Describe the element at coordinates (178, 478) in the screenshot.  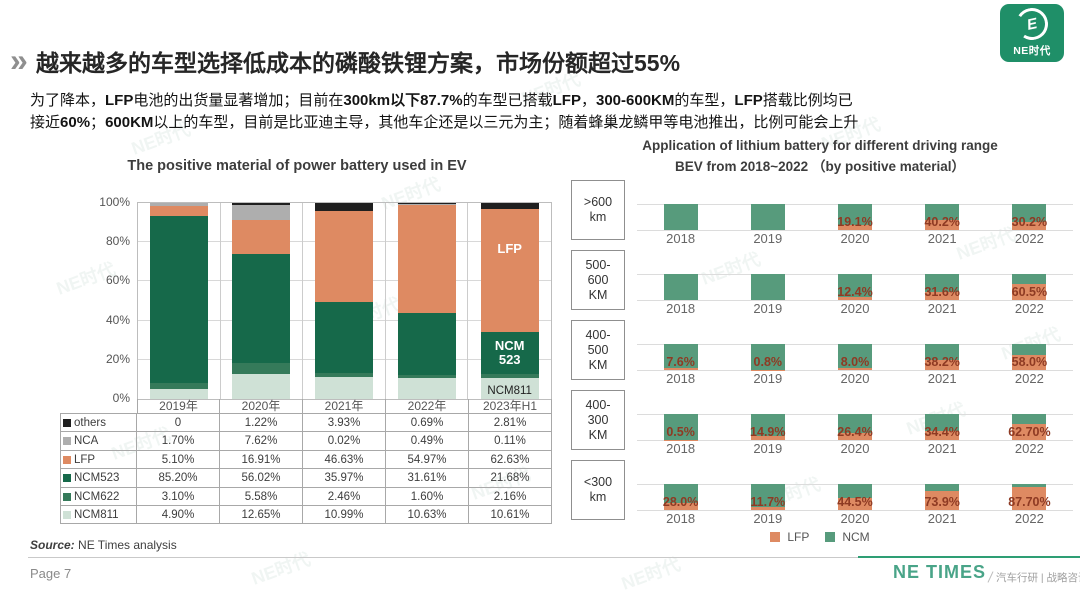
I see `table-cell: 85.20%` at that location.